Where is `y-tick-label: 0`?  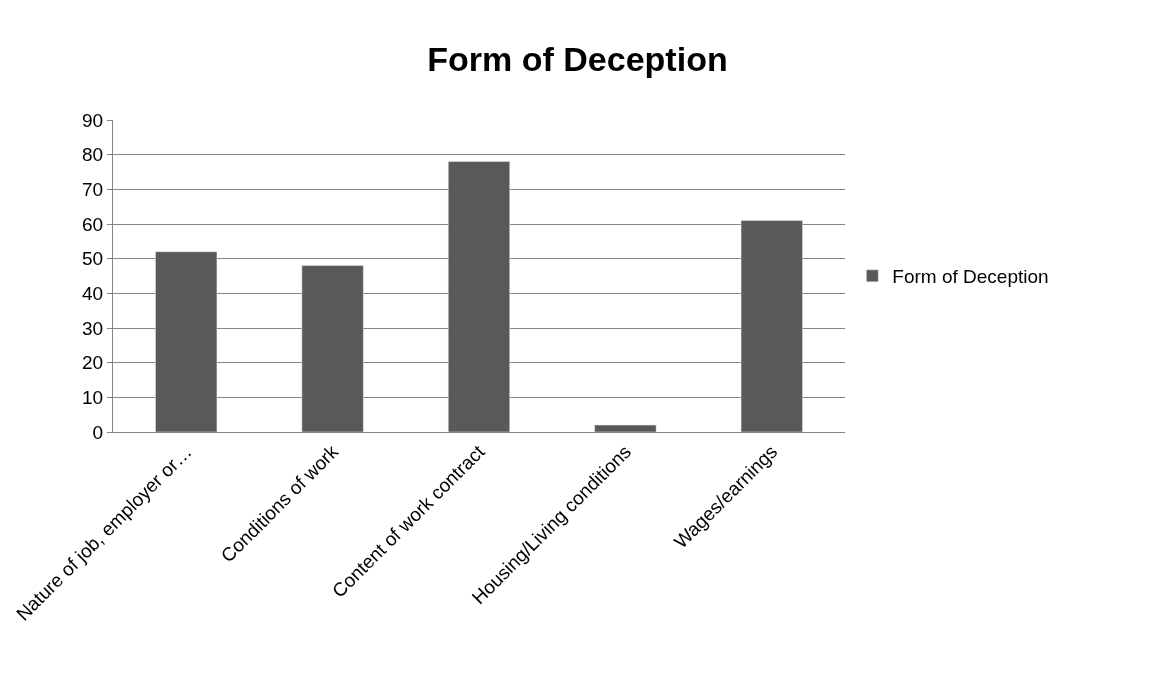
y-tick-label: 0 is located at coordinates (98, 432).